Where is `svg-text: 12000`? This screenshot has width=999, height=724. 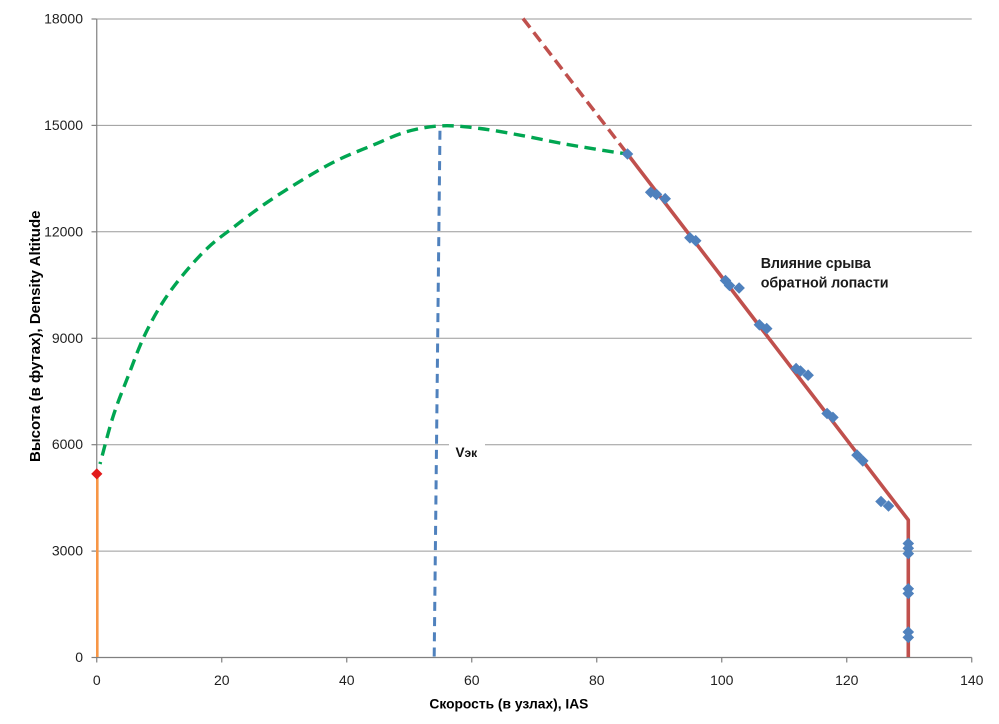
svg-text: 12000 is located at coordinates (63, 231).